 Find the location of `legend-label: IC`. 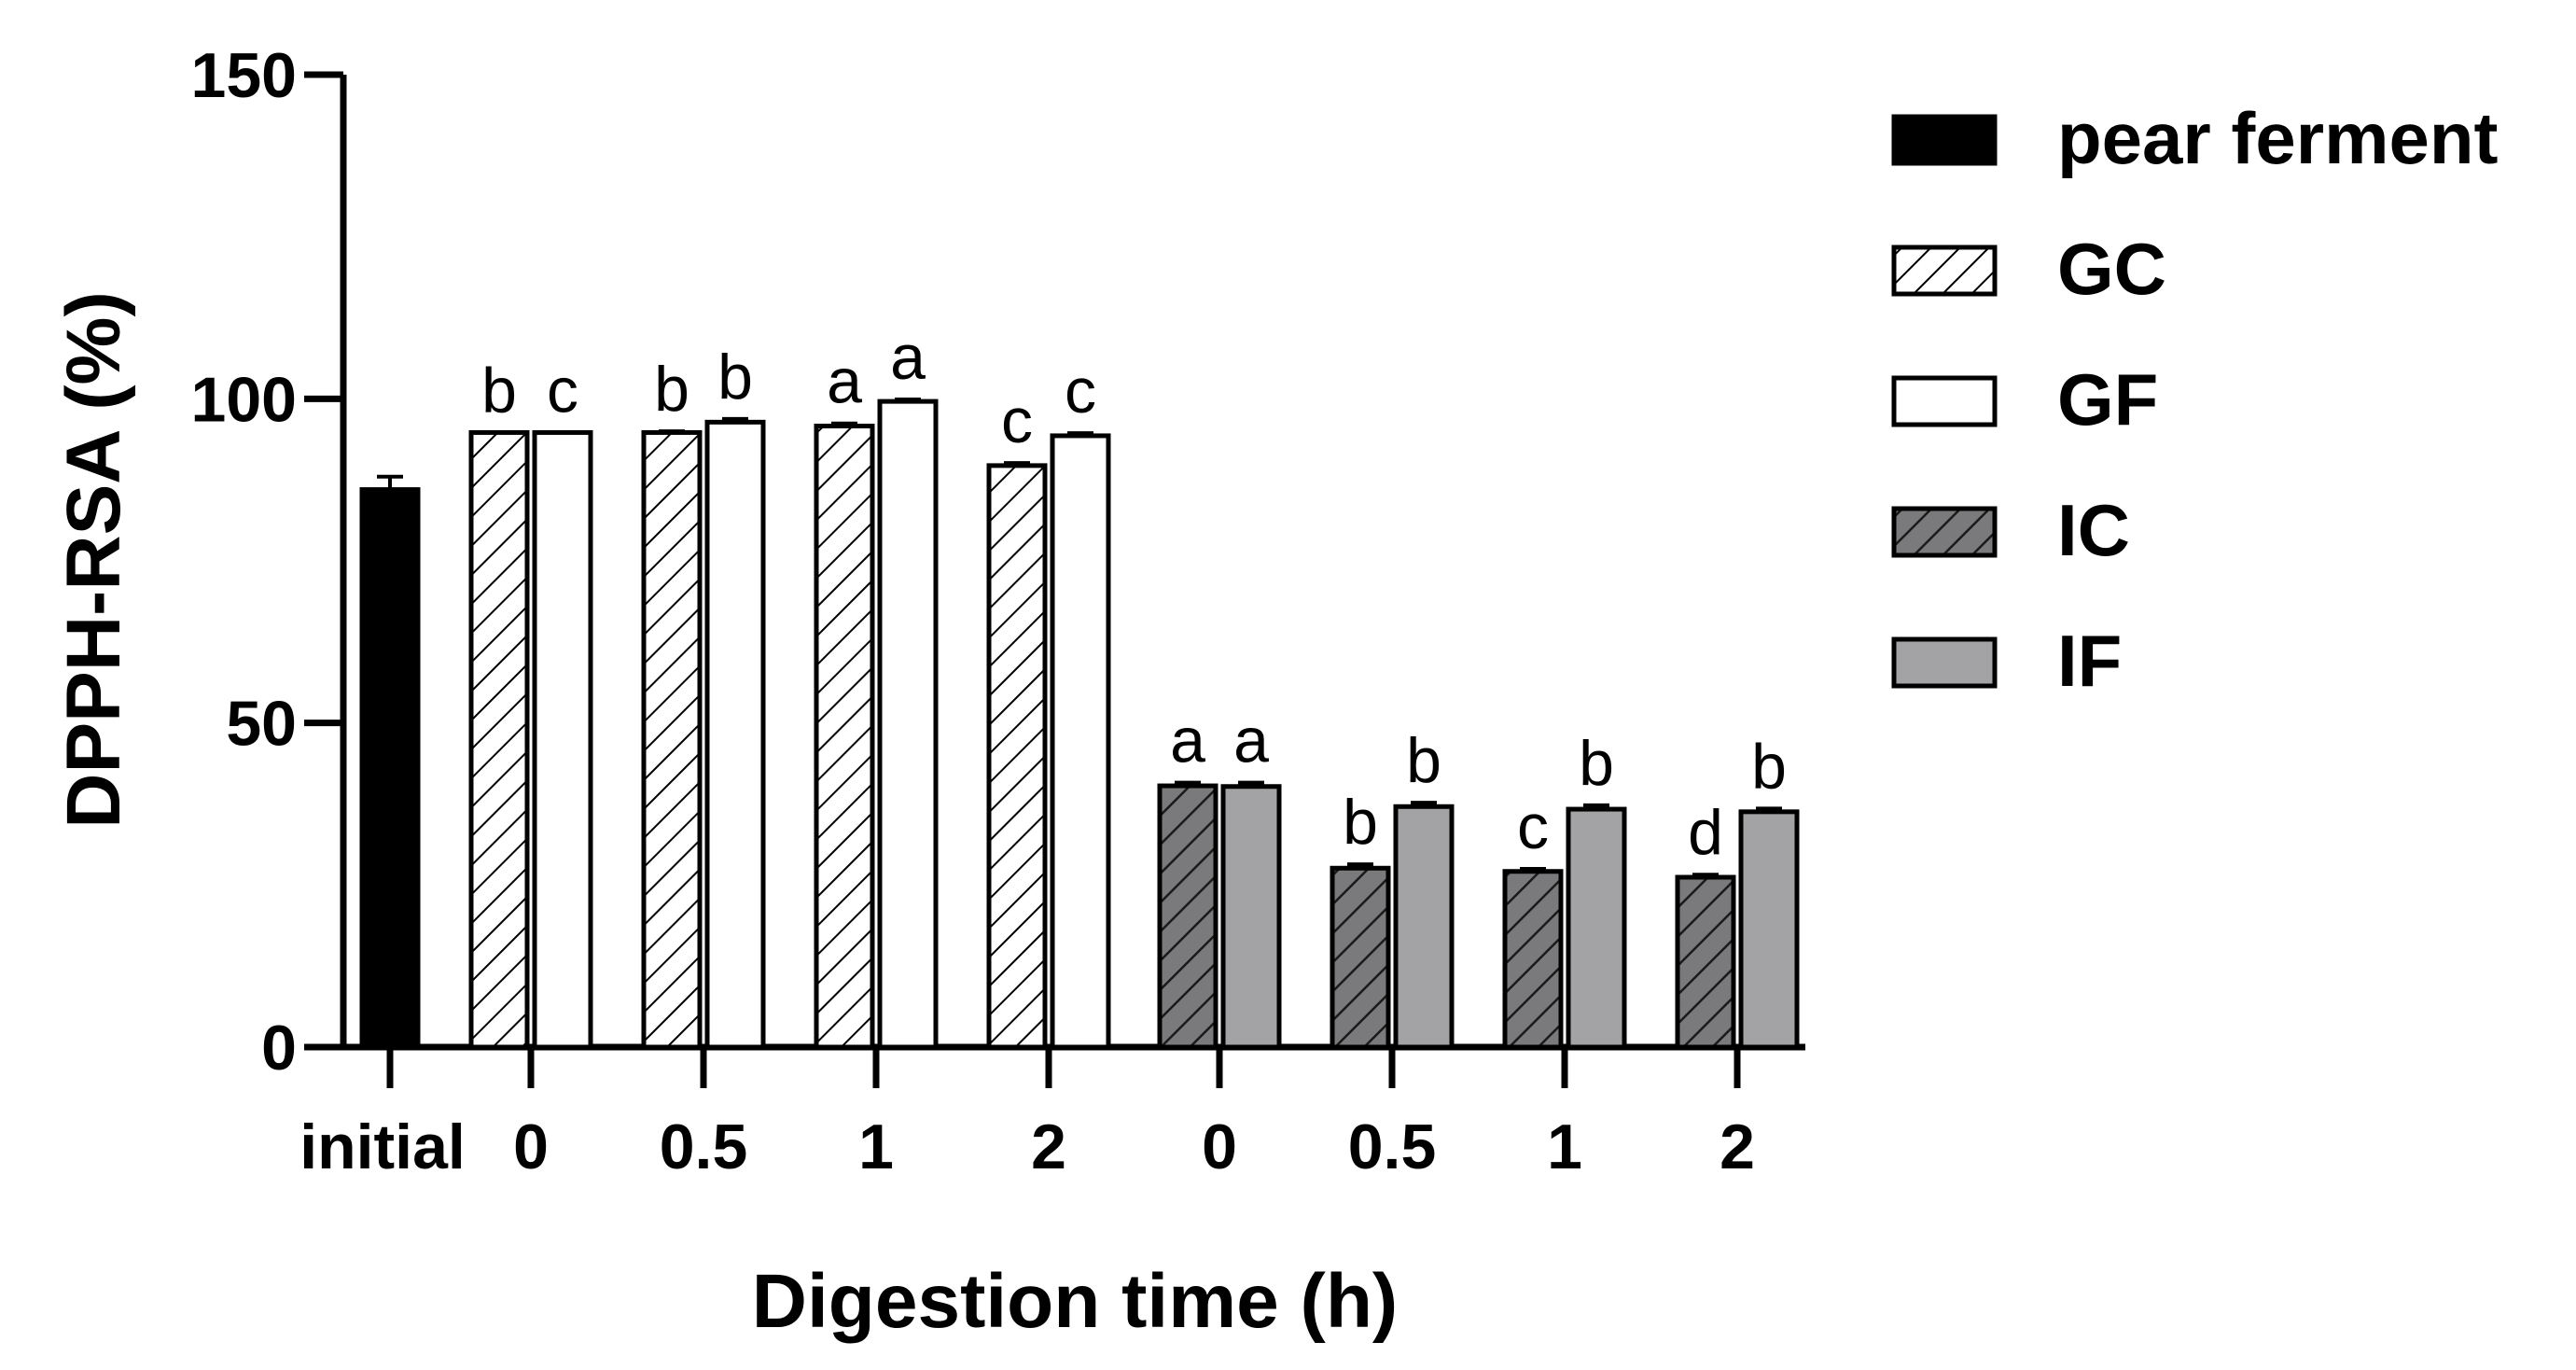

legend-label: IC is located at coordinates (2093, 530).